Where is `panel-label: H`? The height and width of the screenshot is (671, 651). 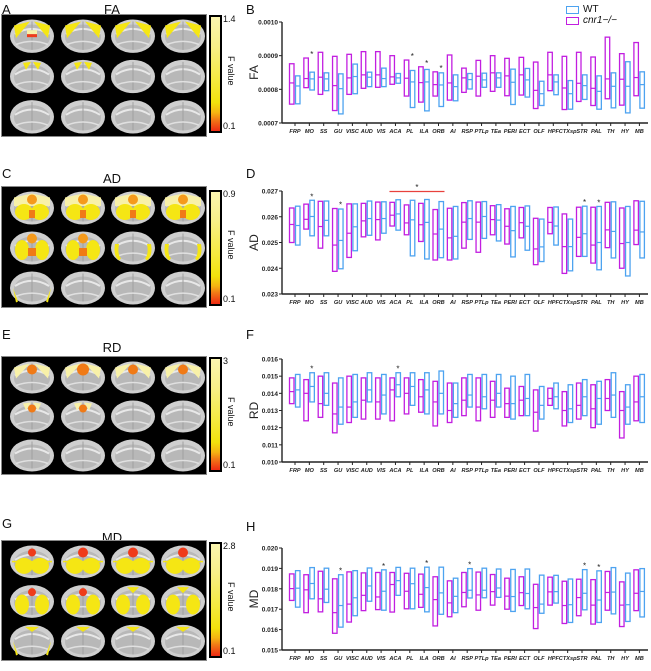
panel-label: H is located at coordinates (251, 526).